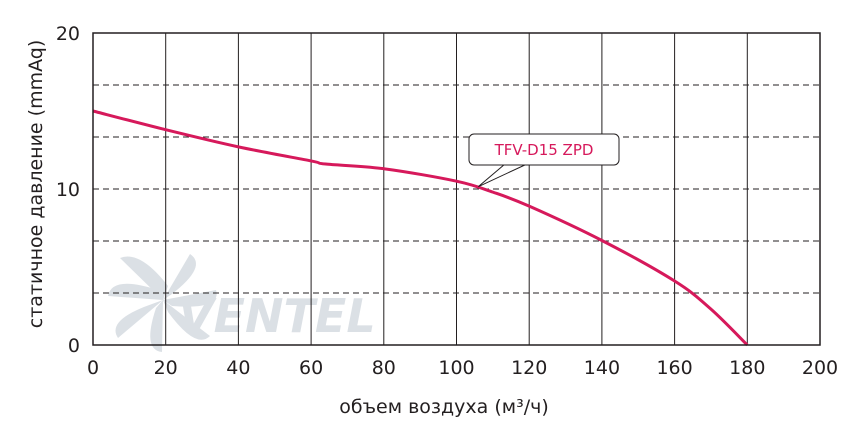  I want to click on x-tick-label: 120, so click(529, 368).